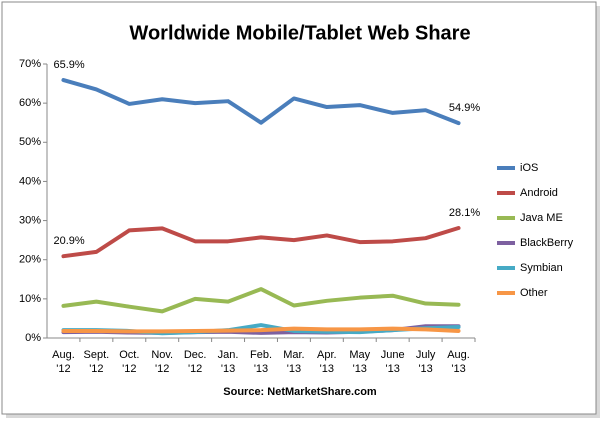 This screenshot has width=607, height=424. I want to click on x-tick-label: Sept. '12, so click(97, 362).